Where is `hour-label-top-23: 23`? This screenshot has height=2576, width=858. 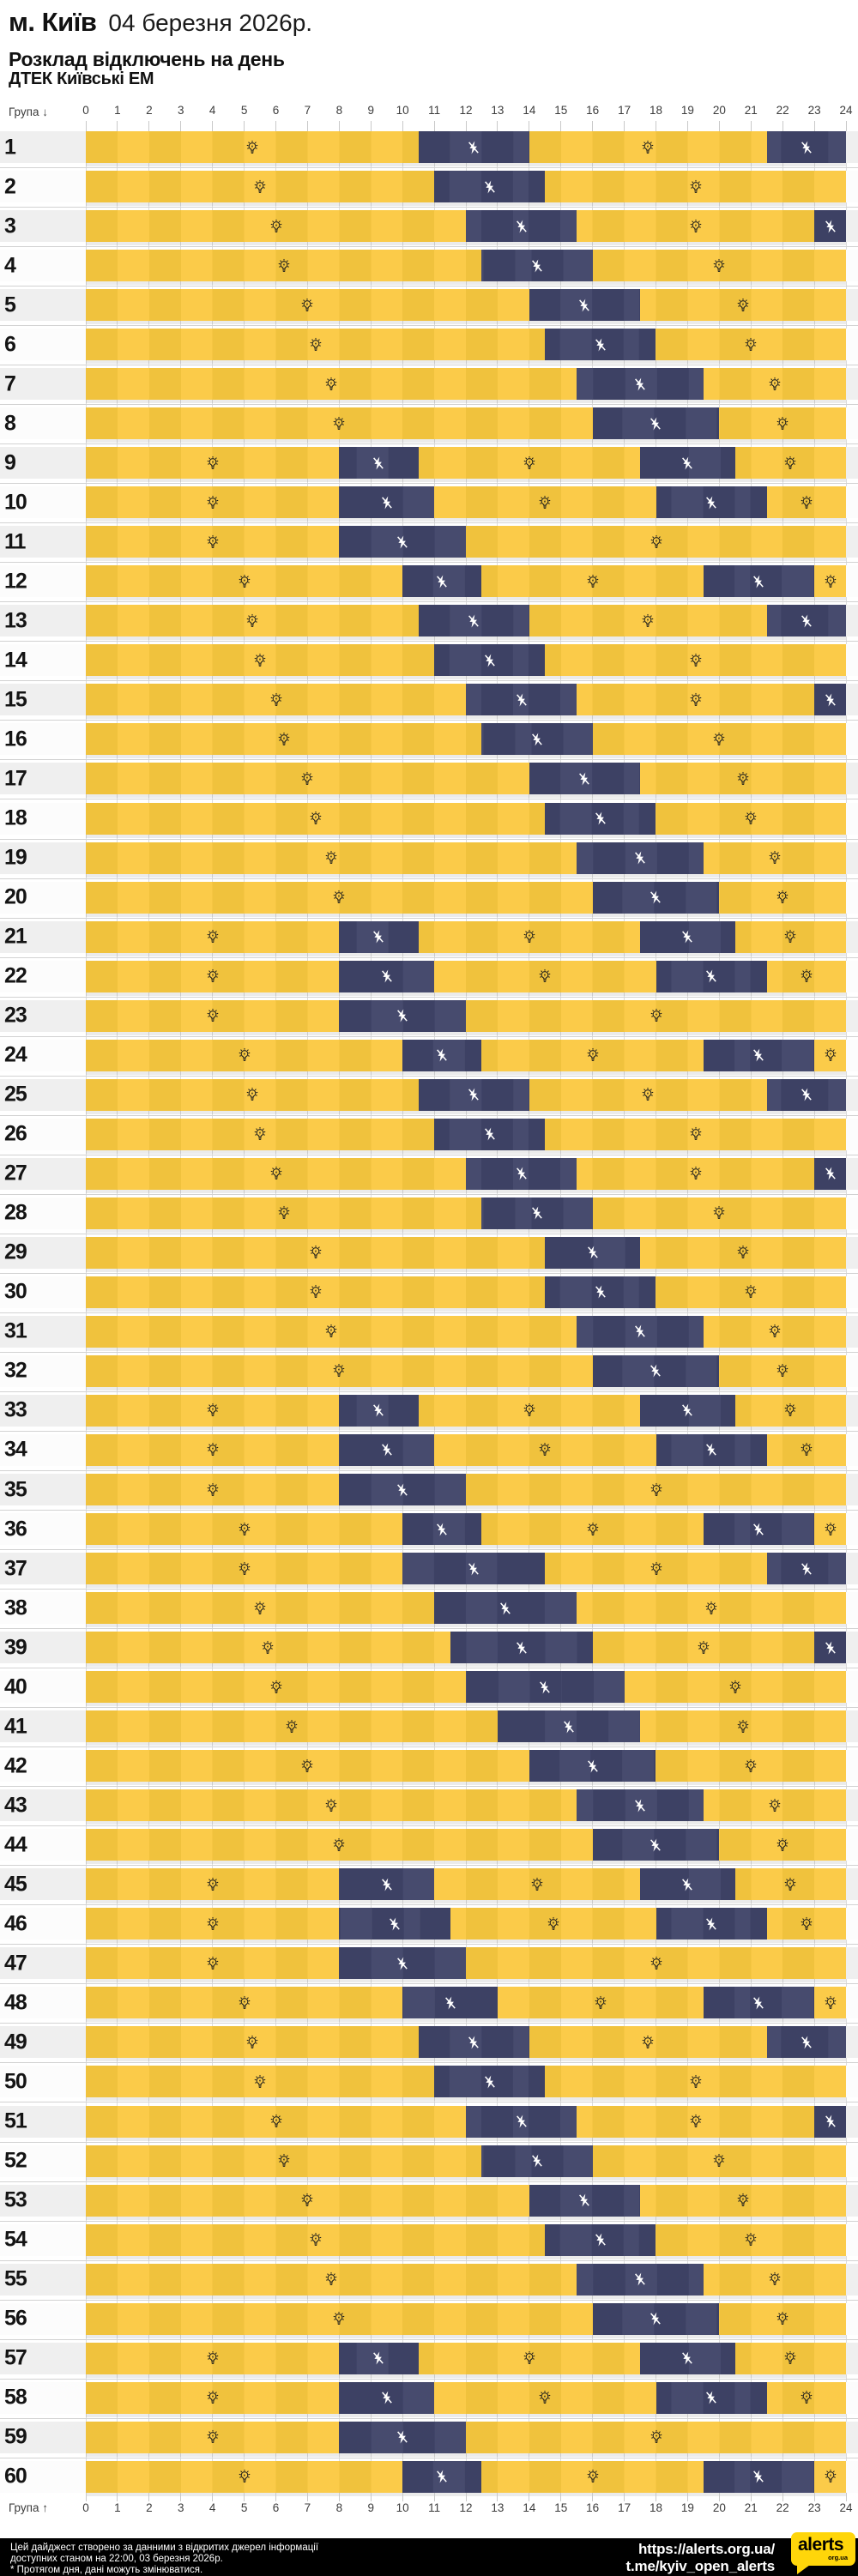
hour-label-top-23: 23 is located at coordinates (814, 110).